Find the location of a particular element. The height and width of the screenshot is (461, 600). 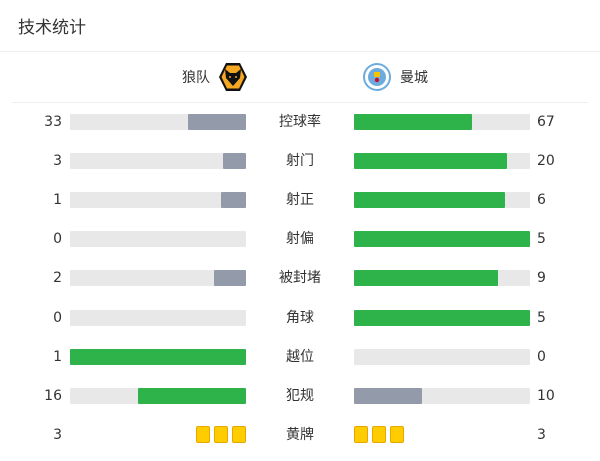

stat-label: 犯规 is located at coordinates (300, 396).